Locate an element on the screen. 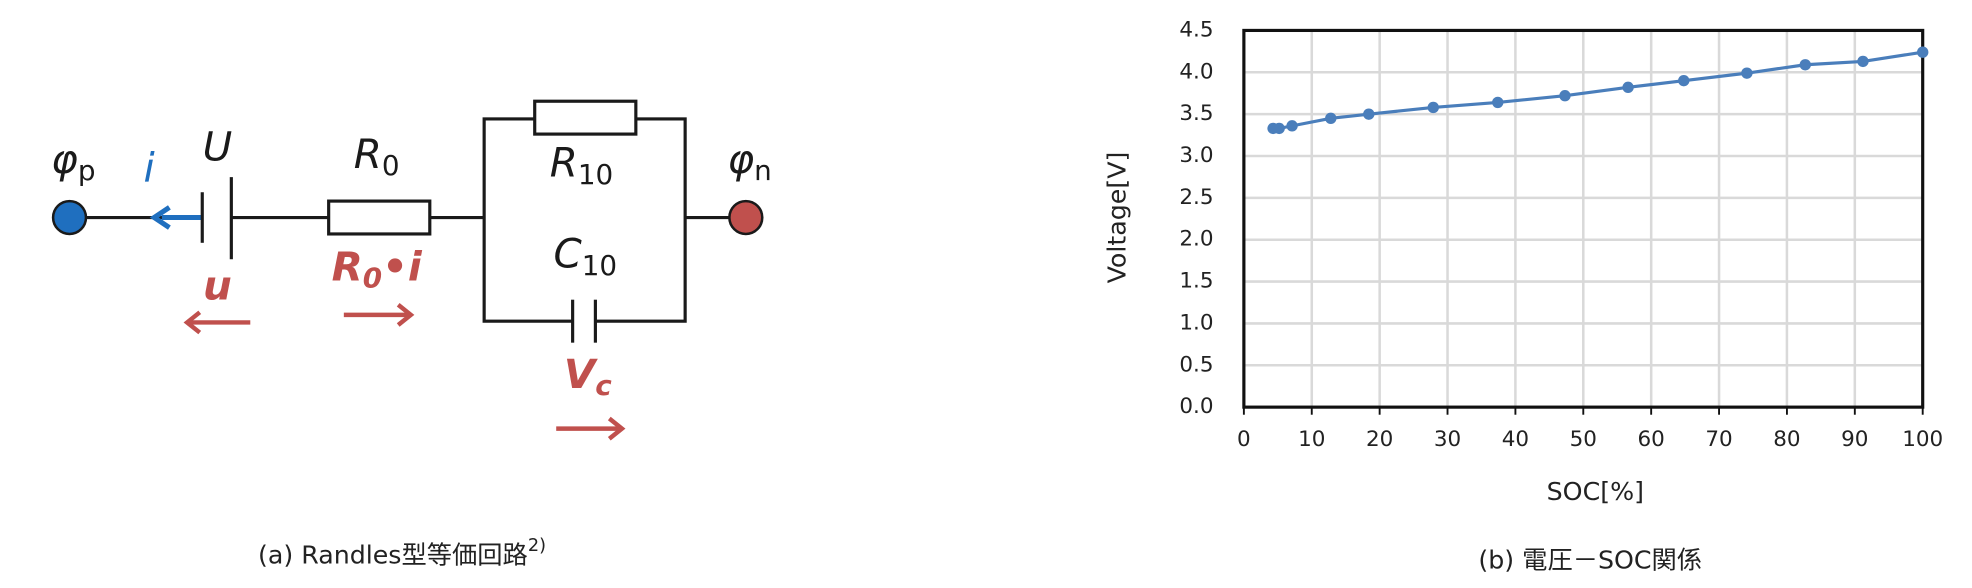  x-tick-label: 90 is located at coordinates (1854, 439).